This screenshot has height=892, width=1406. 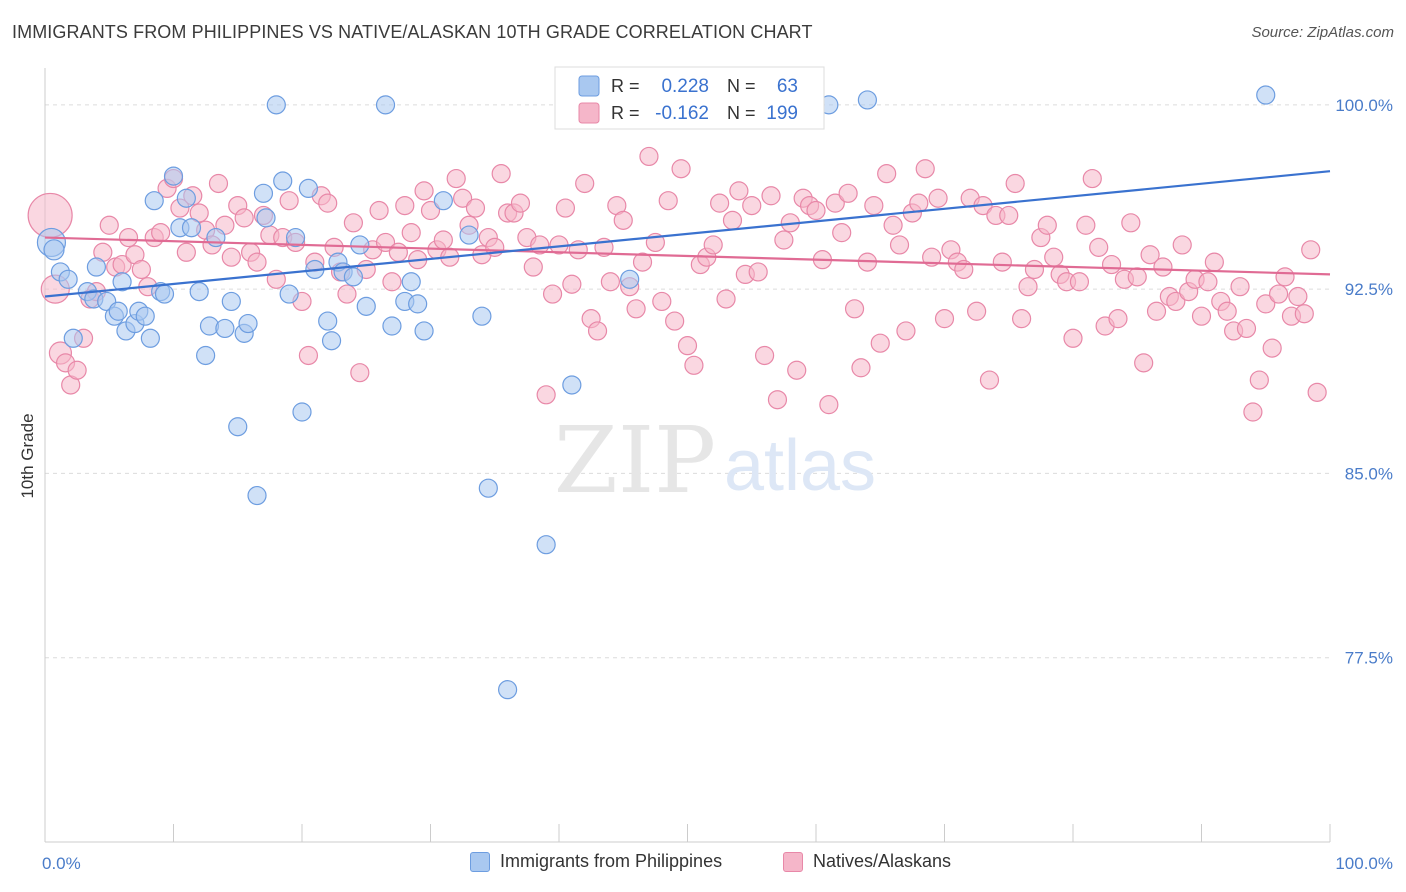 I want to click on legend-blue-swatch, so click(x=589, y=86).